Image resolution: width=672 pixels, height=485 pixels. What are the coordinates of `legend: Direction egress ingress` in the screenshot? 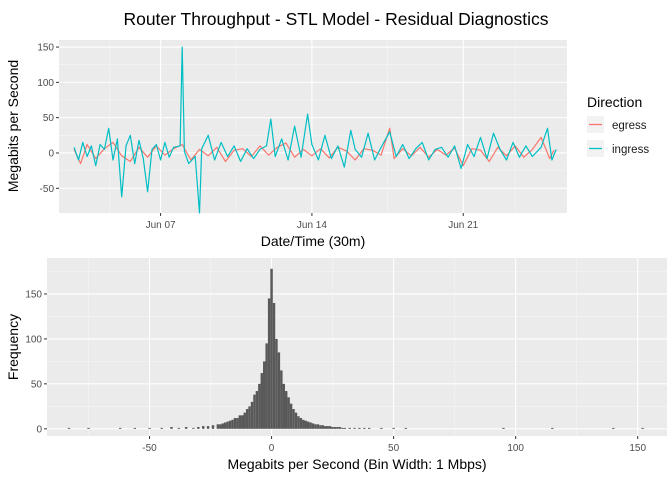 It's located at (618, 125).